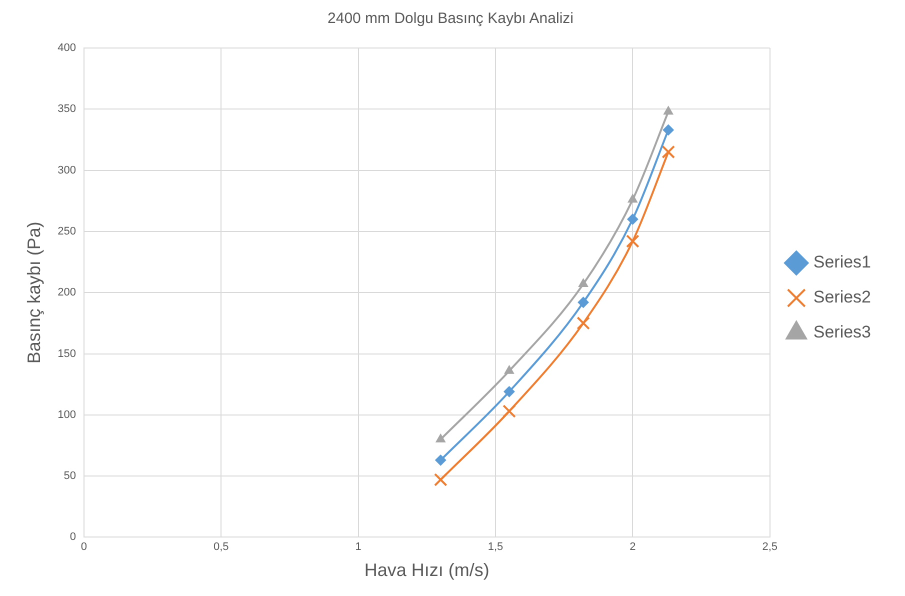 This screenshot has width=905, height=596. I want to click on y-tick-label: 0, so click(73, 537).